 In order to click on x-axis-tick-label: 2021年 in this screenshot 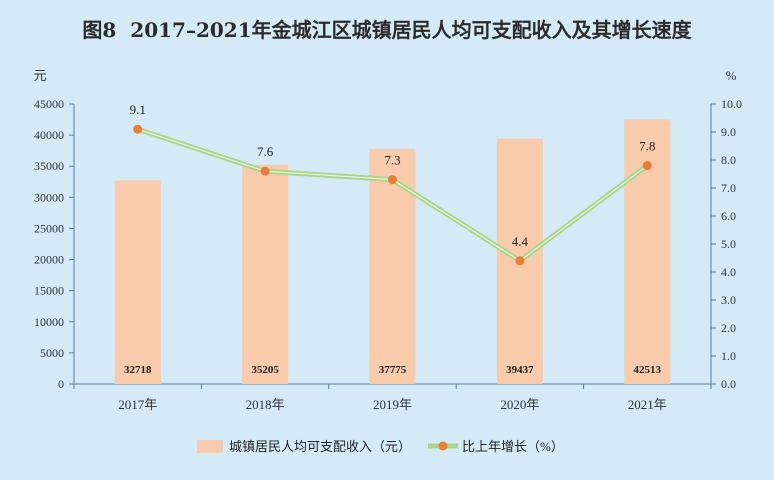, I will do `click(647, 404)`.